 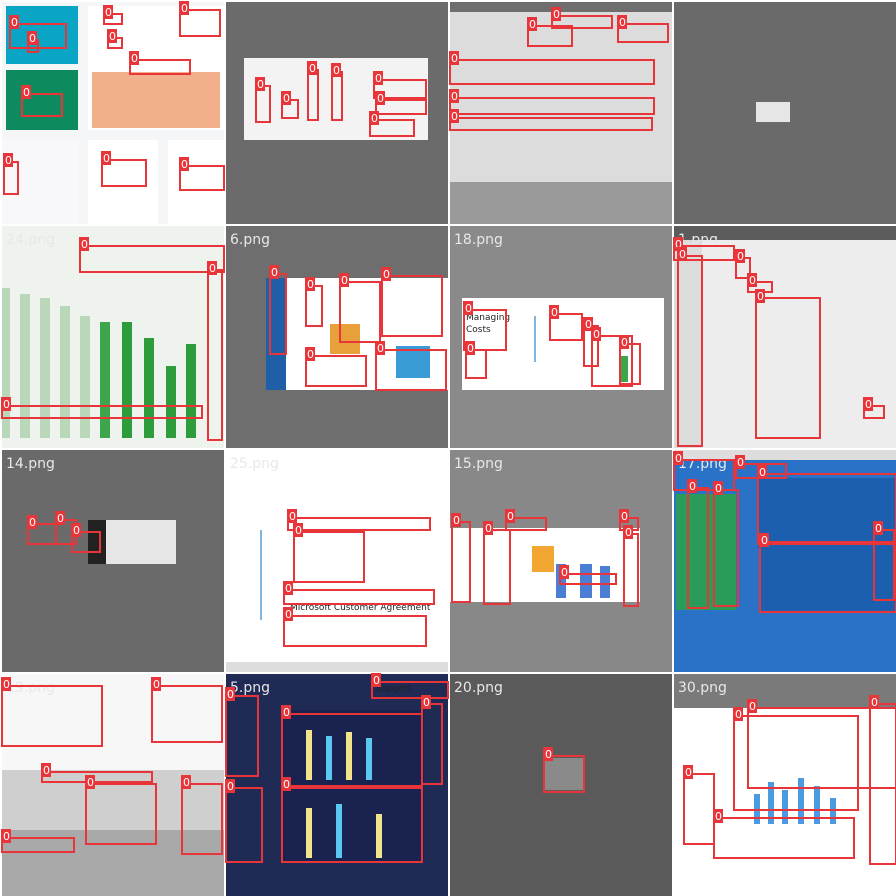 I want to click on tile-filename: 17.png, so click(x=702, y=464).